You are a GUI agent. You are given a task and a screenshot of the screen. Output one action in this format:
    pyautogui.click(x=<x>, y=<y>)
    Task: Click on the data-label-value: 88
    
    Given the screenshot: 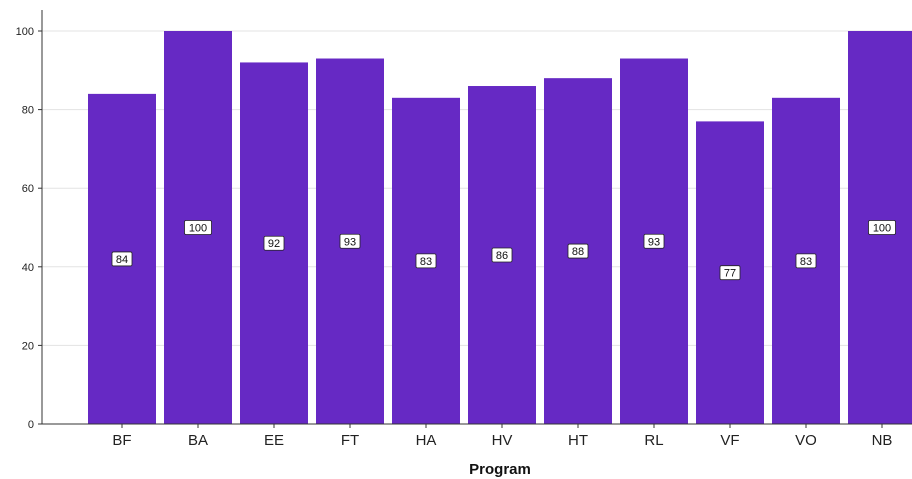 What is the action you would take?
    pyautogui.click(x=578, y=252)
    